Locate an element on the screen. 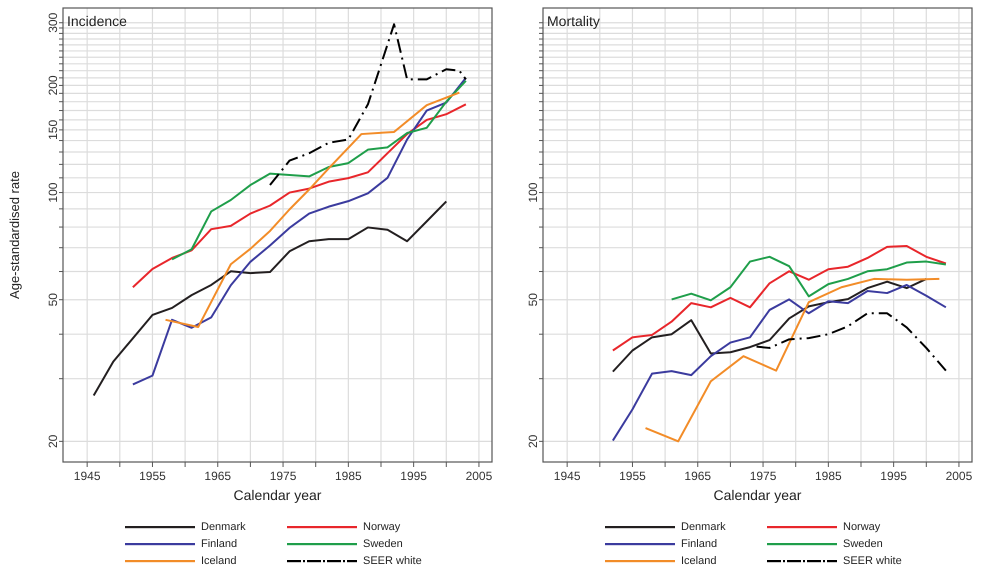 This screenshot has height=572, width=995. chart-title: Mortality is located at coordinates (573, 21).